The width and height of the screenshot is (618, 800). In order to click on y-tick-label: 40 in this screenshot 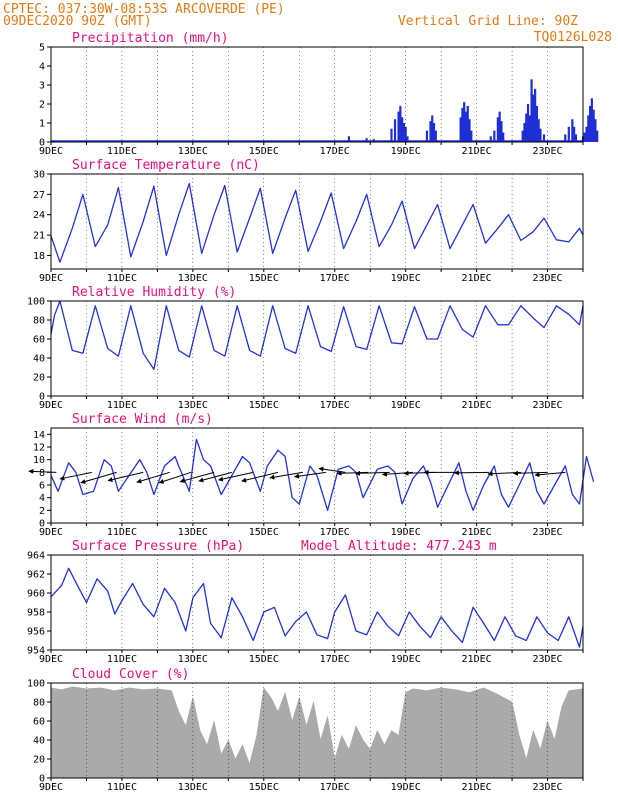, I will do `click(39, 359)`.